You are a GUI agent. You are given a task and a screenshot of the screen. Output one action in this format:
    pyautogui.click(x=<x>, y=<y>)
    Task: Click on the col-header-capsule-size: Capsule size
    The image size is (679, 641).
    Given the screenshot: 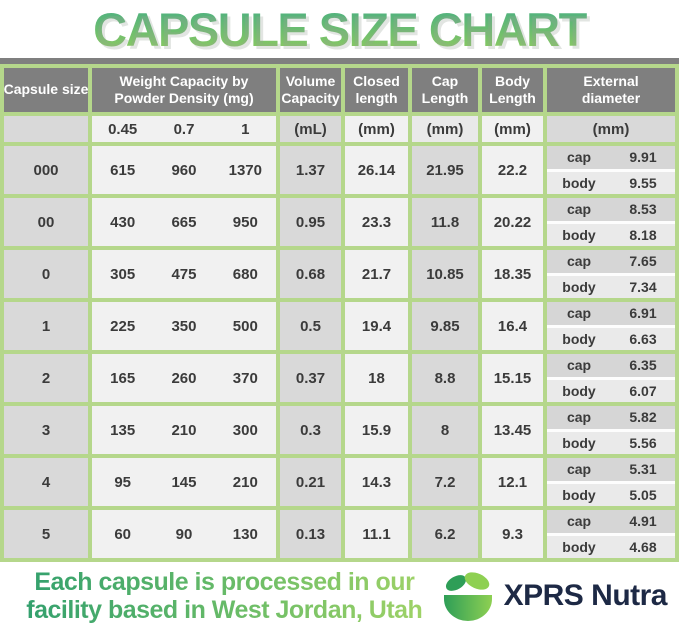 What is the action you would take?
    pyautogui.click(x=46, y=90)
    